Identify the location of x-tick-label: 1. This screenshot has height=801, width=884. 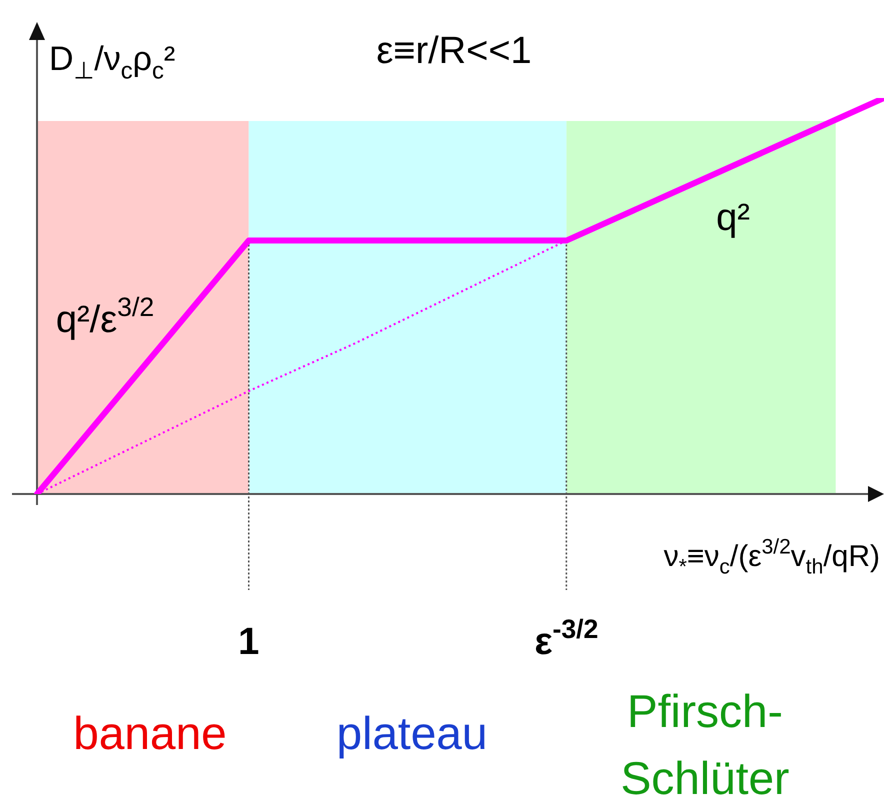
(249, 642).